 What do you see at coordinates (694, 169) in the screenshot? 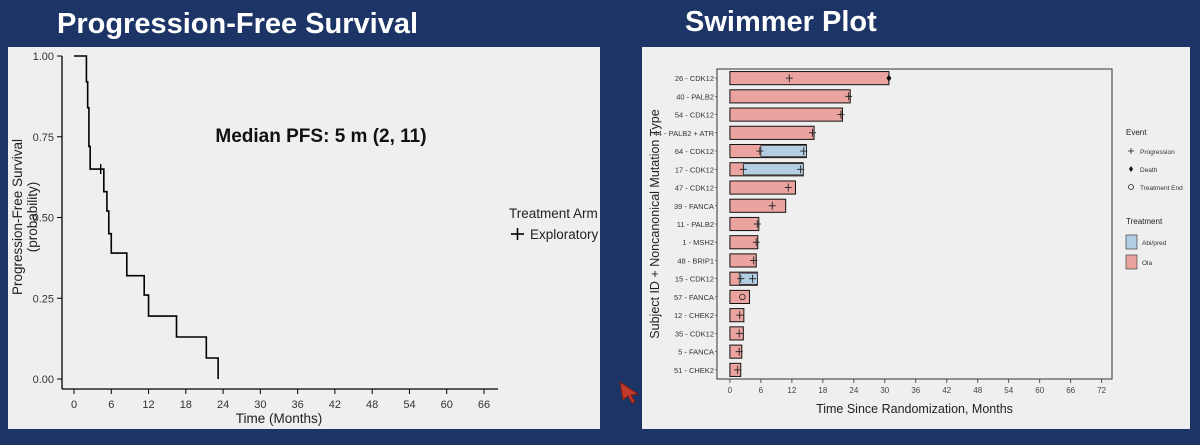
I see `sw-subject-label: 17 - CDK12` at bounding box center [694, 169].